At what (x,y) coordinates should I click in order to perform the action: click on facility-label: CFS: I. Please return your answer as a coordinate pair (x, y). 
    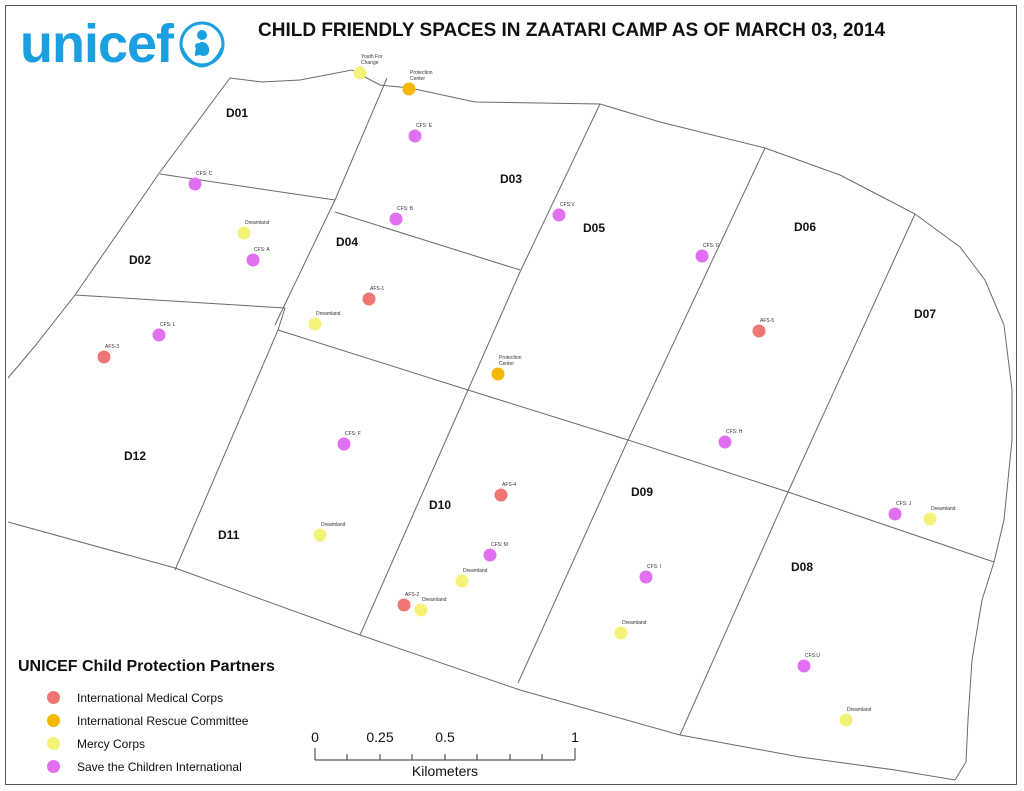
    Looking at the image, I should click on (654, 567).